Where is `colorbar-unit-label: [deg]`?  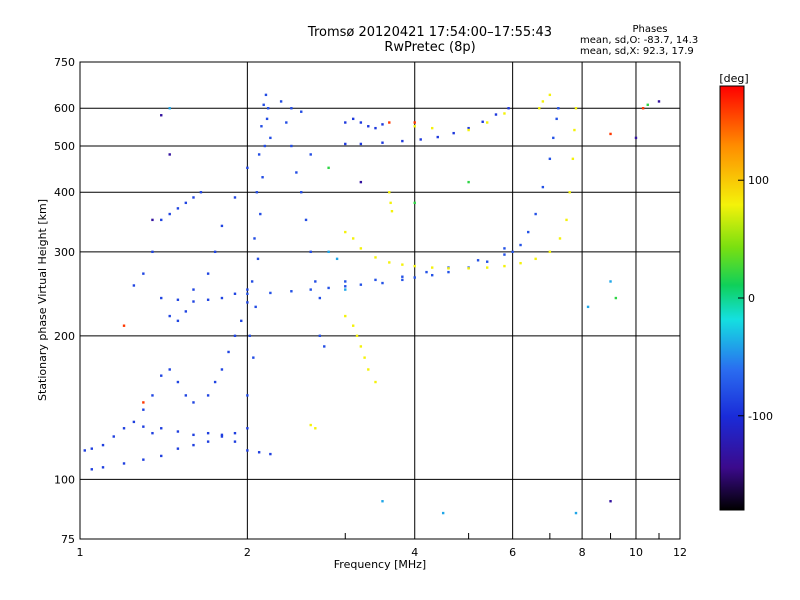 colorbar-unit-label: [deg] is located at coordinates (733, 78).